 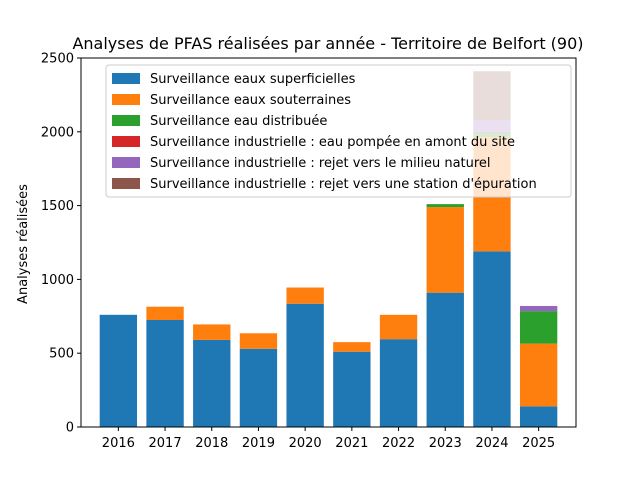 I want to click on legend-label: Surveillance eau distribuée, so click(x=238, y=121).